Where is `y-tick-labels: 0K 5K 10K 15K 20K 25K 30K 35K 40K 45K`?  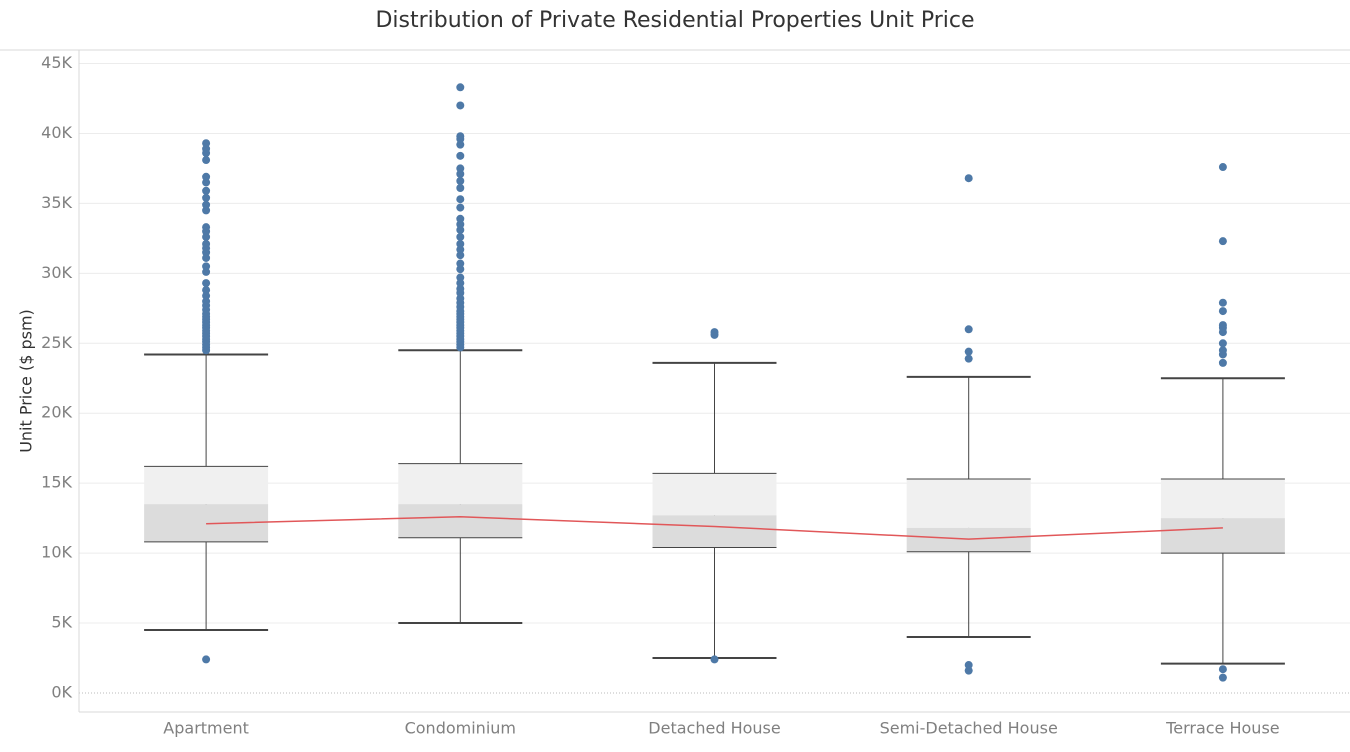 y-tick-labels: 0K 5K 10K 15K 20K 25K 30K 35K 40K 45K is located at coordinates (56, 377).